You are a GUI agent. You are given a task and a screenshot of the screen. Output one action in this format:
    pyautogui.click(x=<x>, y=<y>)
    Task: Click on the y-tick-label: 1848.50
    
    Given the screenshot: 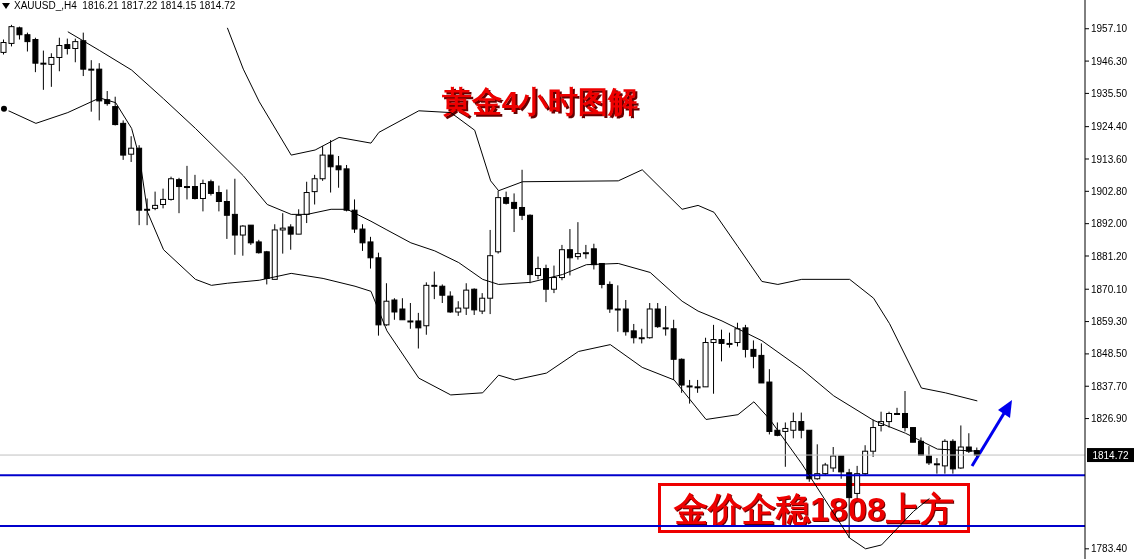 What is the action you would take?
    pyautogui.click(x=1109, y=354)
    